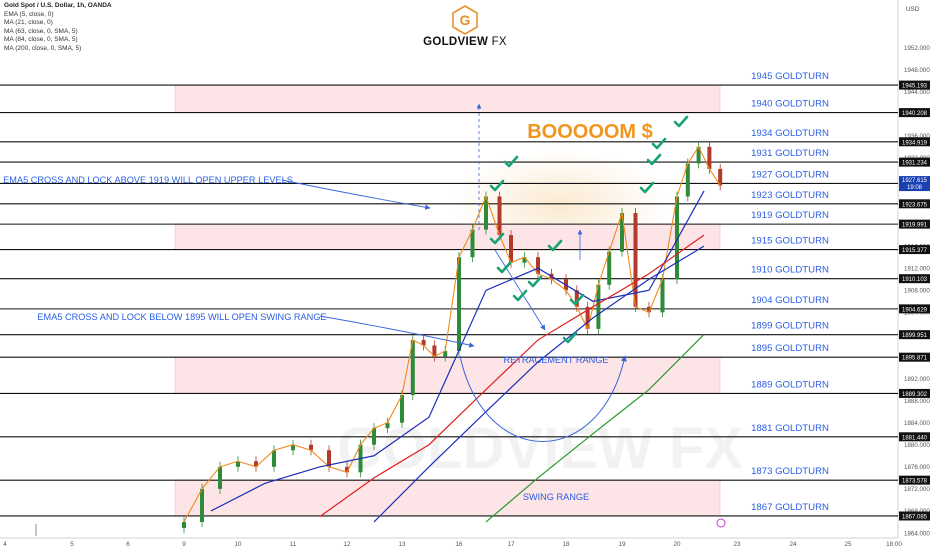 This screenshot has width=932, height=550. Describe the element at coordinates (917, 533) in the screenshot. I see `y-tick-22: 1864.000` at that location.